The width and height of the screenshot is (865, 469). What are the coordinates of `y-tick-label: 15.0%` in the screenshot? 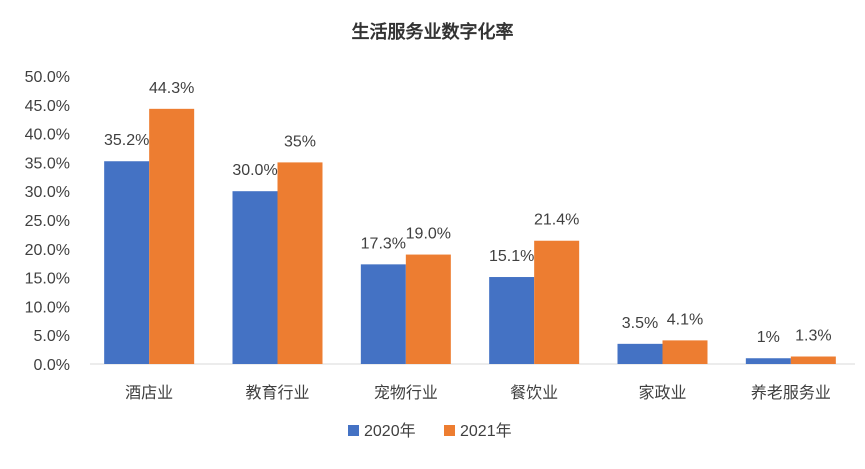 It's located at (47, 279).